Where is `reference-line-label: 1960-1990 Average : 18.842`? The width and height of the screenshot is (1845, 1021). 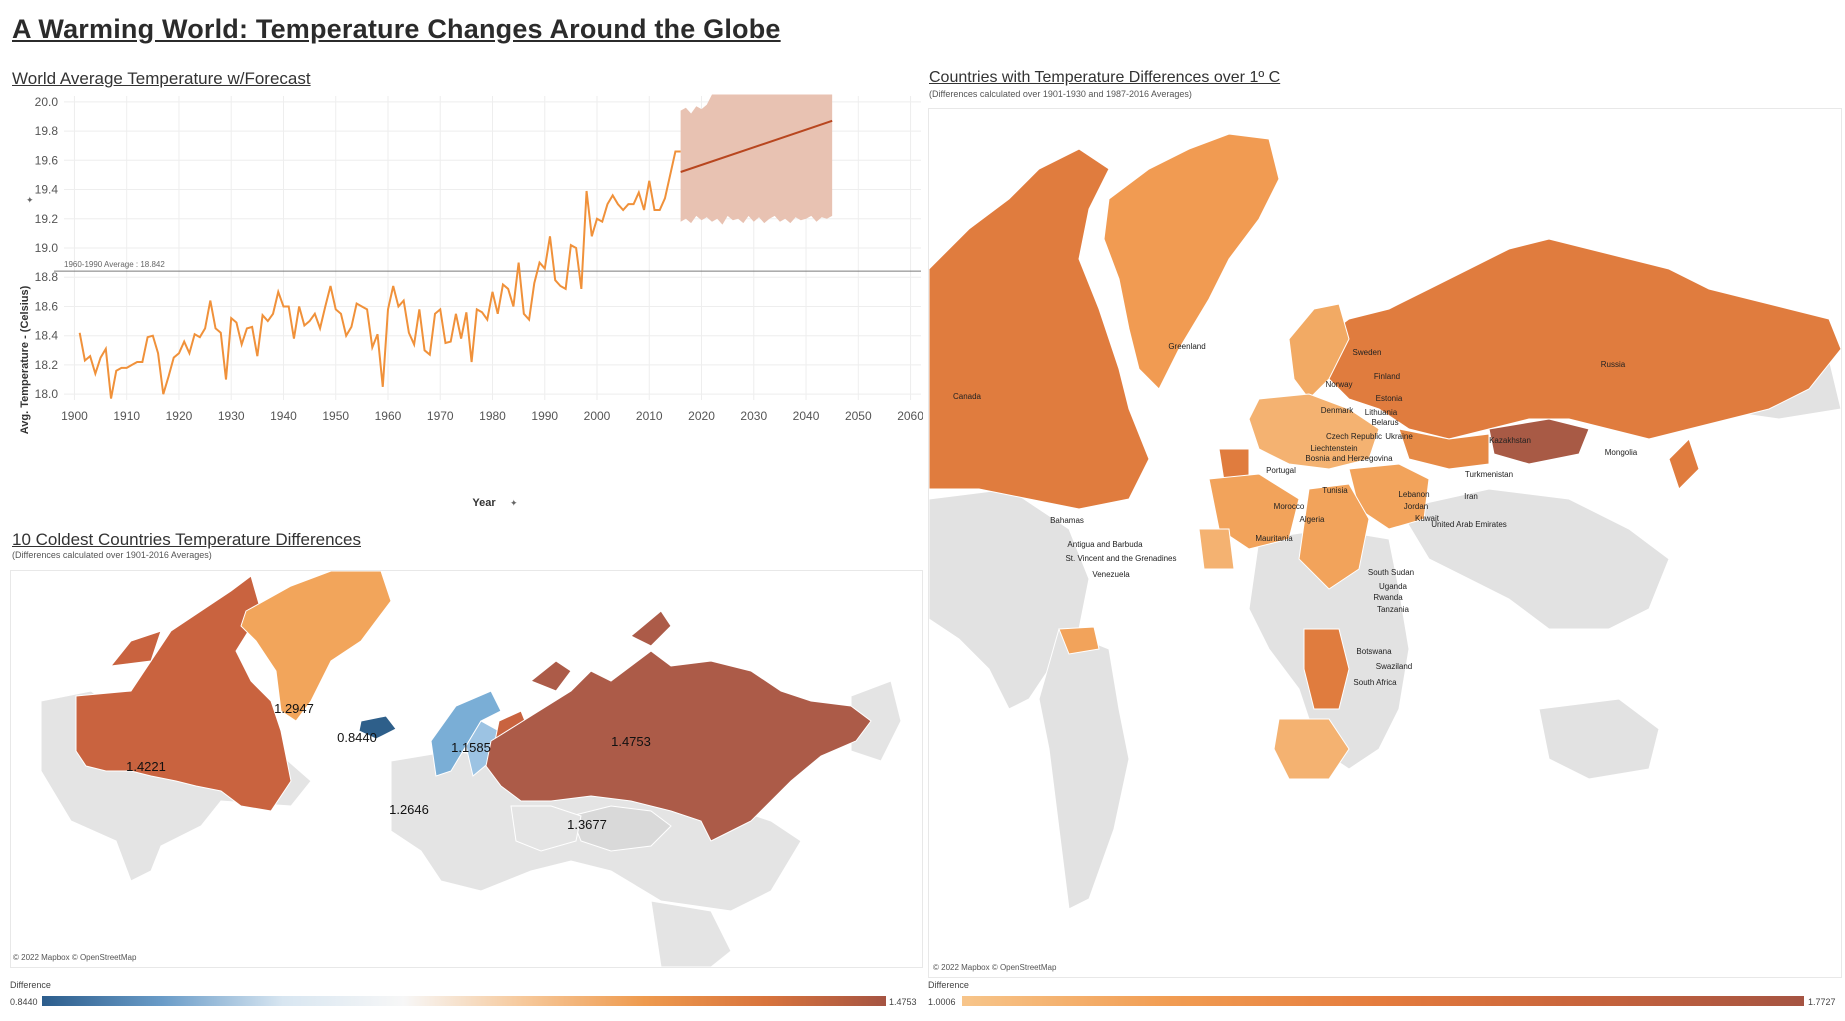 reference-line-label: 1960-1990 Average : 18.842 is located at coordinates (114, 264).